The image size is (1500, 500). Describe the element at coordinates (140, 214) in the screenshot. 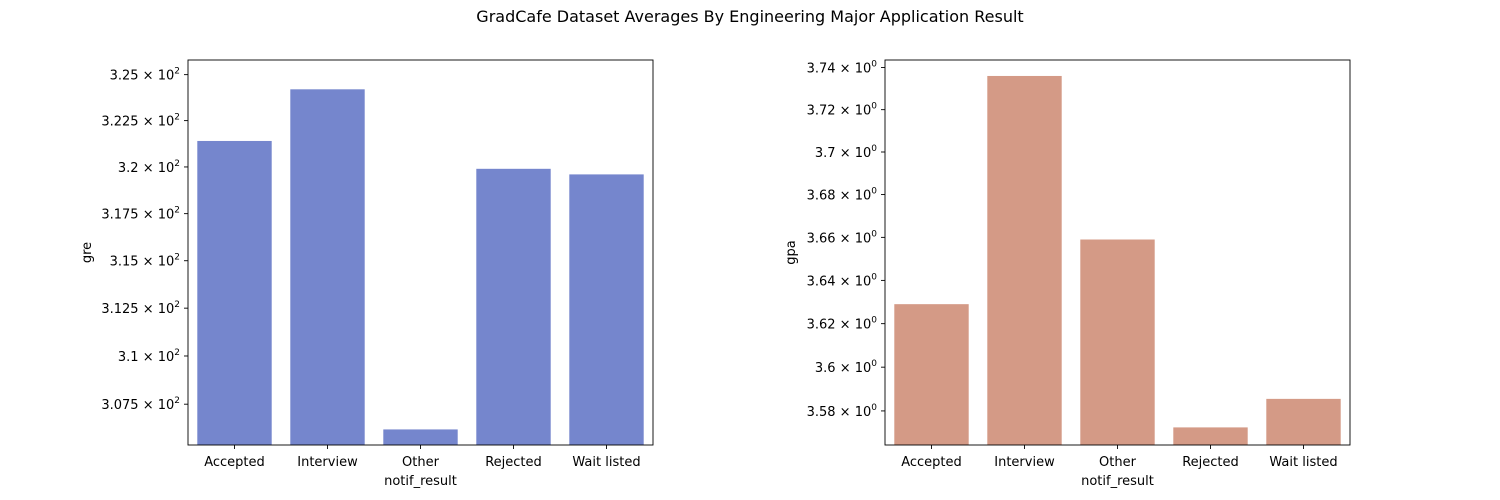

I see `y-tick-label: 3.175 × 102` at that location.